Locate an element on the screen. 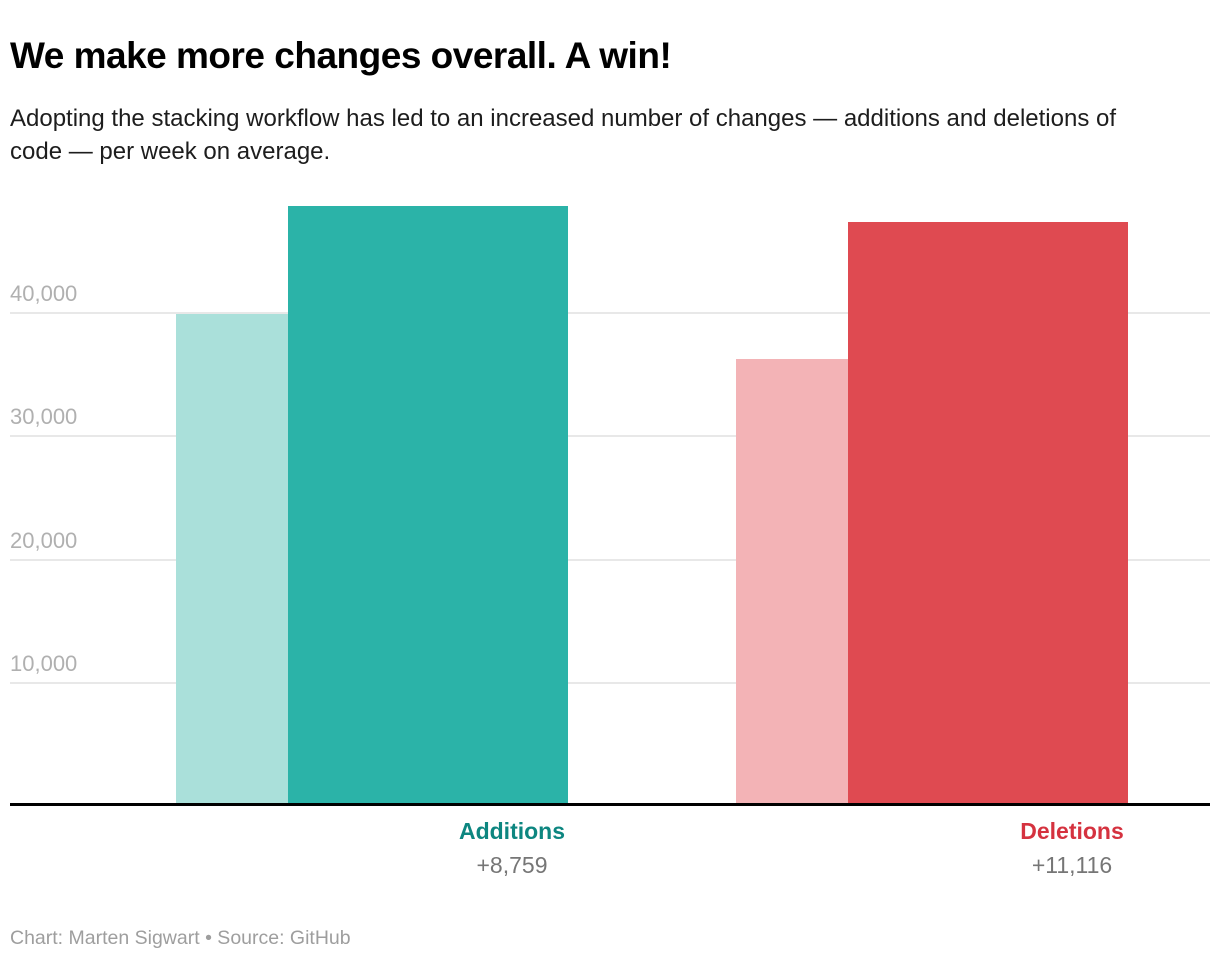 The width and height of the screenshot is (1220, 960). category-label-additions: Additions is located at coordinates (512, 831).